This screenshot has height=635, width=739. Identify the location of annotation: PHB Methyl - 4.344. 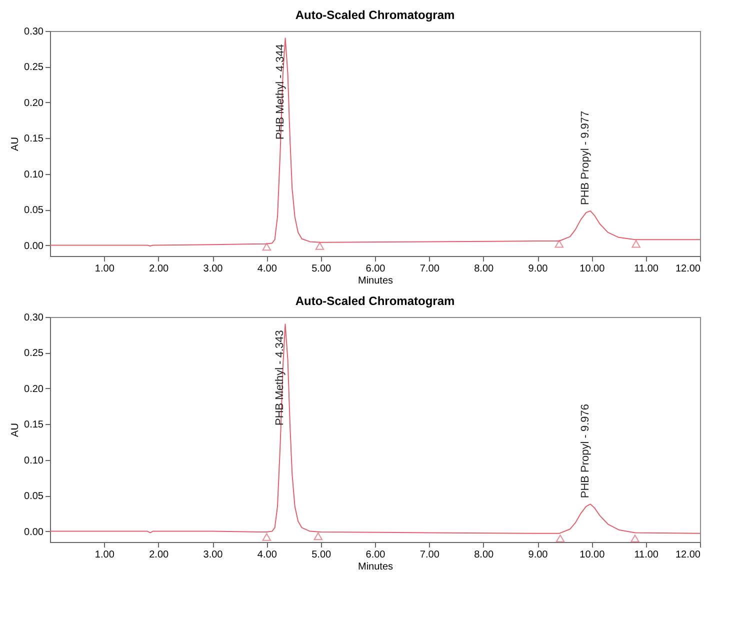
(280, 92).